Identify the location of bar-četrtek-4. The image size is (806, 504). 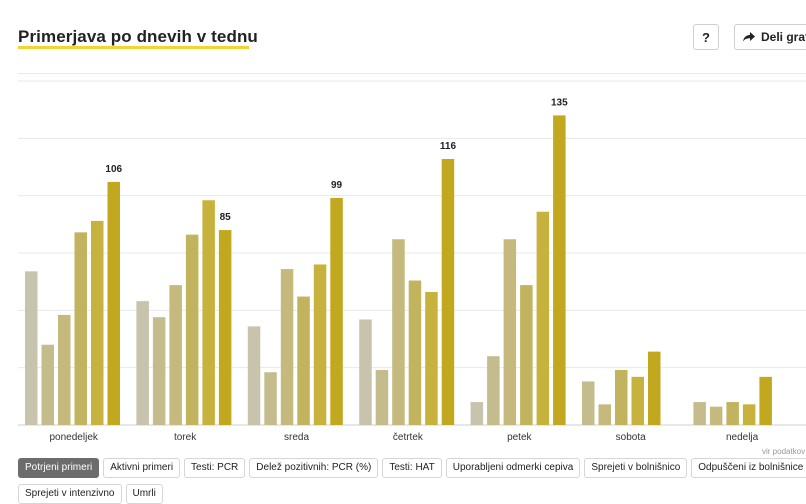
(431, 358).